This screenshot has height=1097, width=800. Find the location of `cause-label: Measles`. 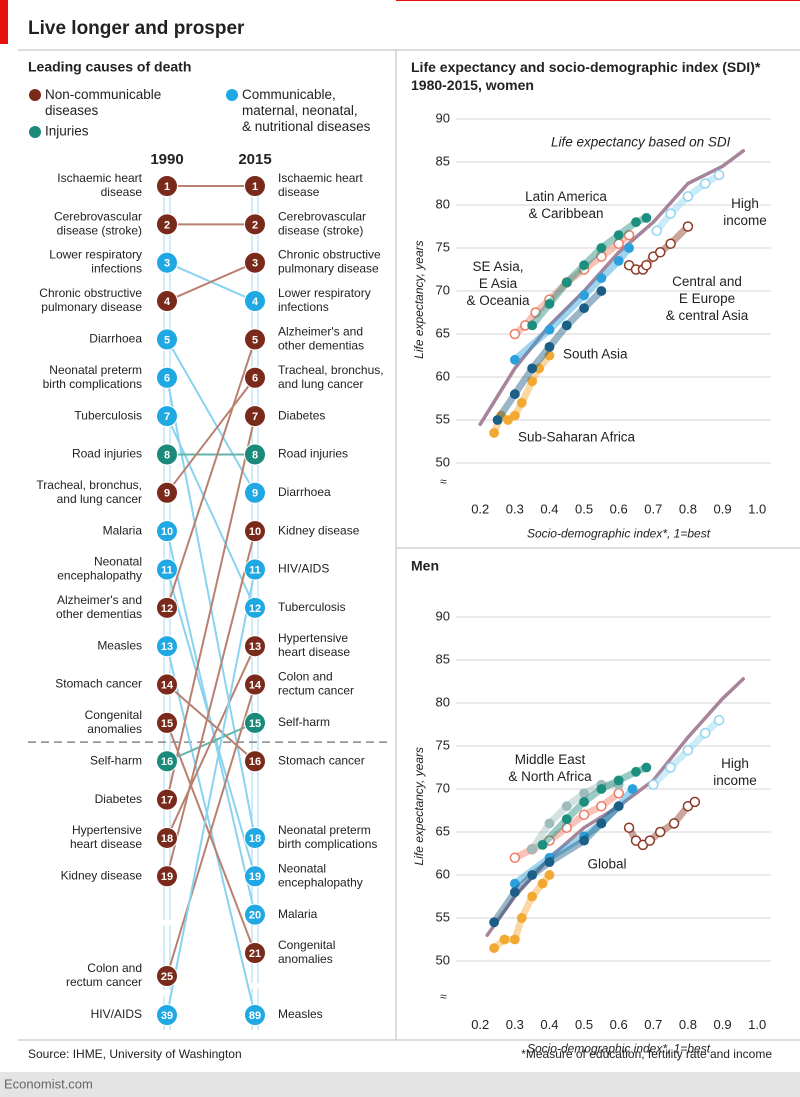

cause-label: Measles is located at coordinates (300, 1014).